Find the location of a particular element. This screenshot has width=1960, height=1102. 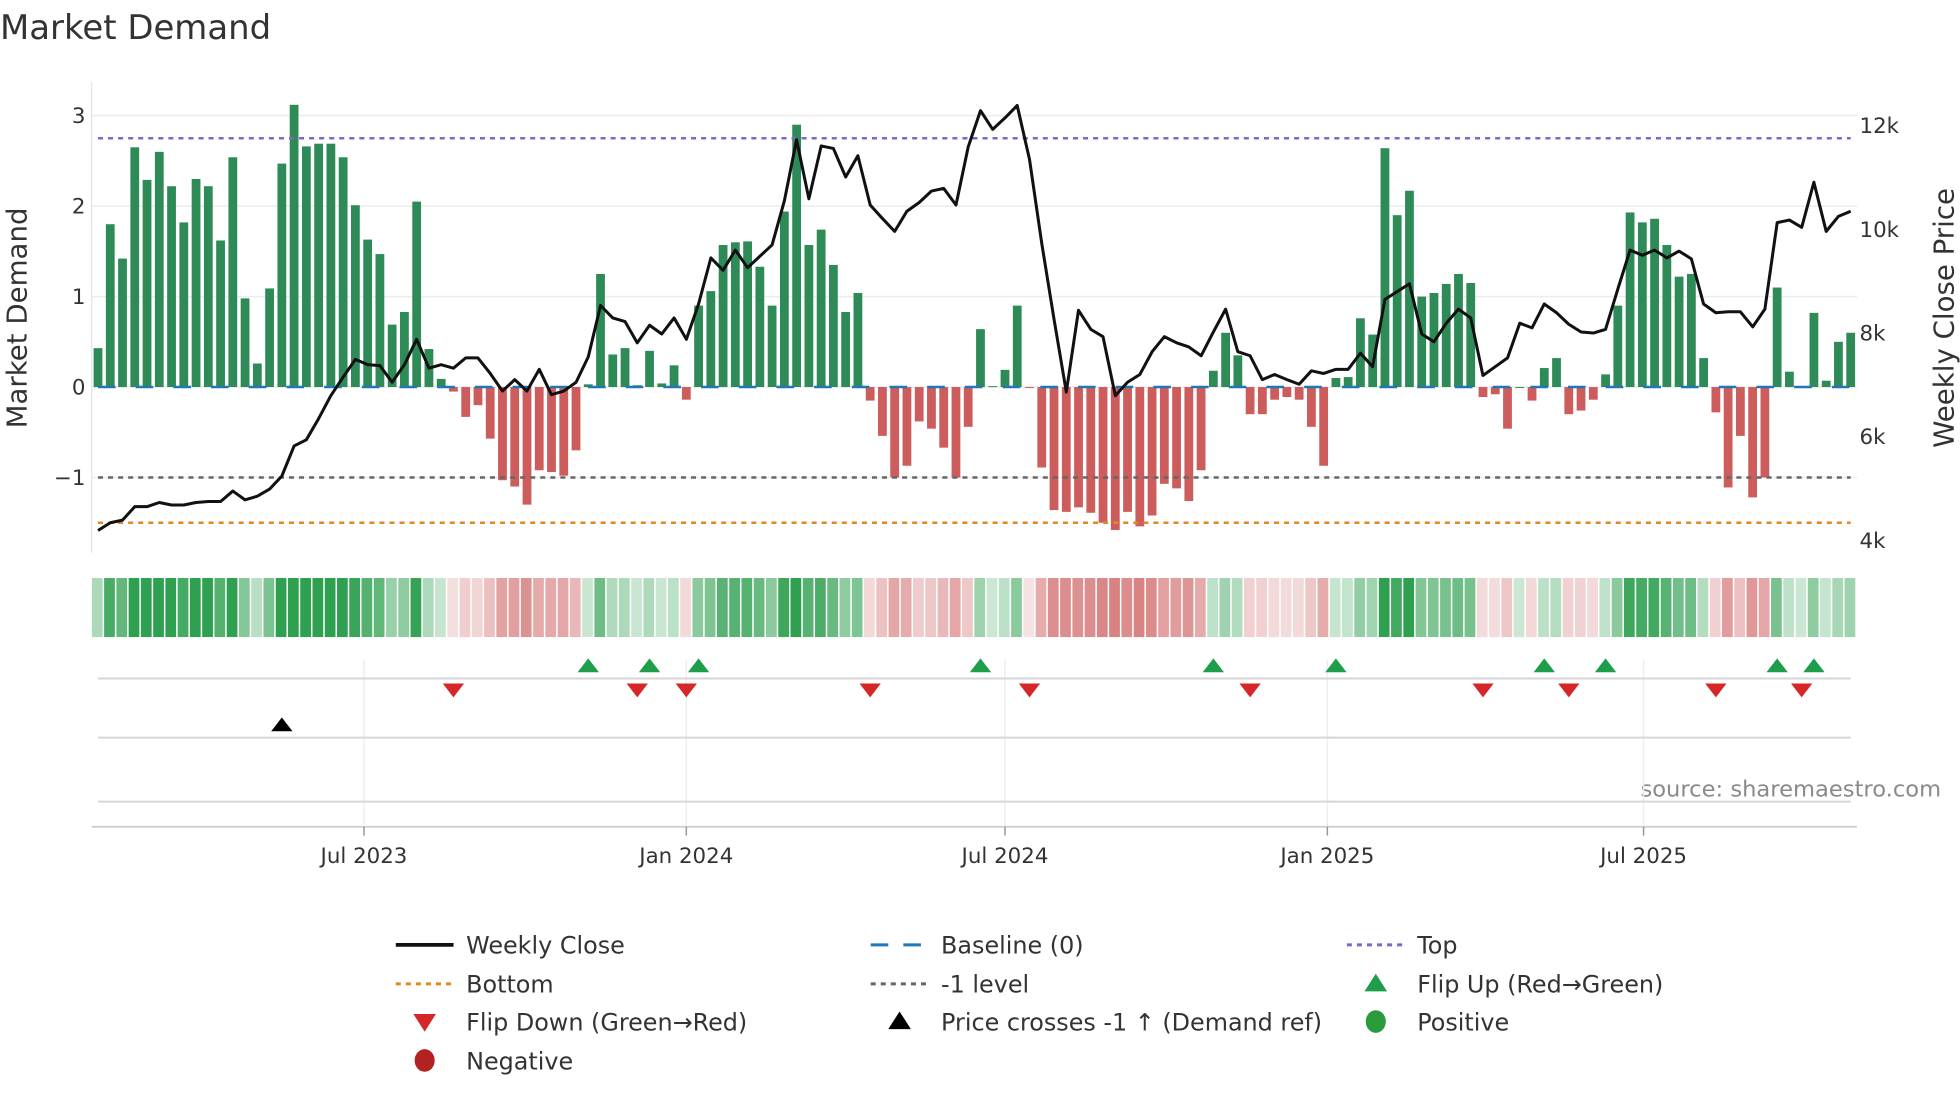

legend-item-bottom: Bottom is located at coordinates (474, 985).